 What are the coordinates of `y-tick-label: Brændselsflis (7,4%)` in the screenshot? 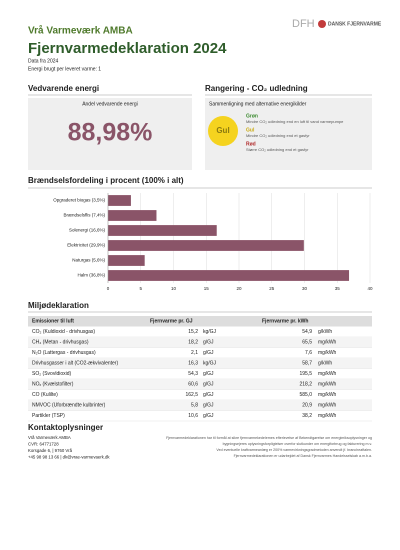 It's located at (84, 215).